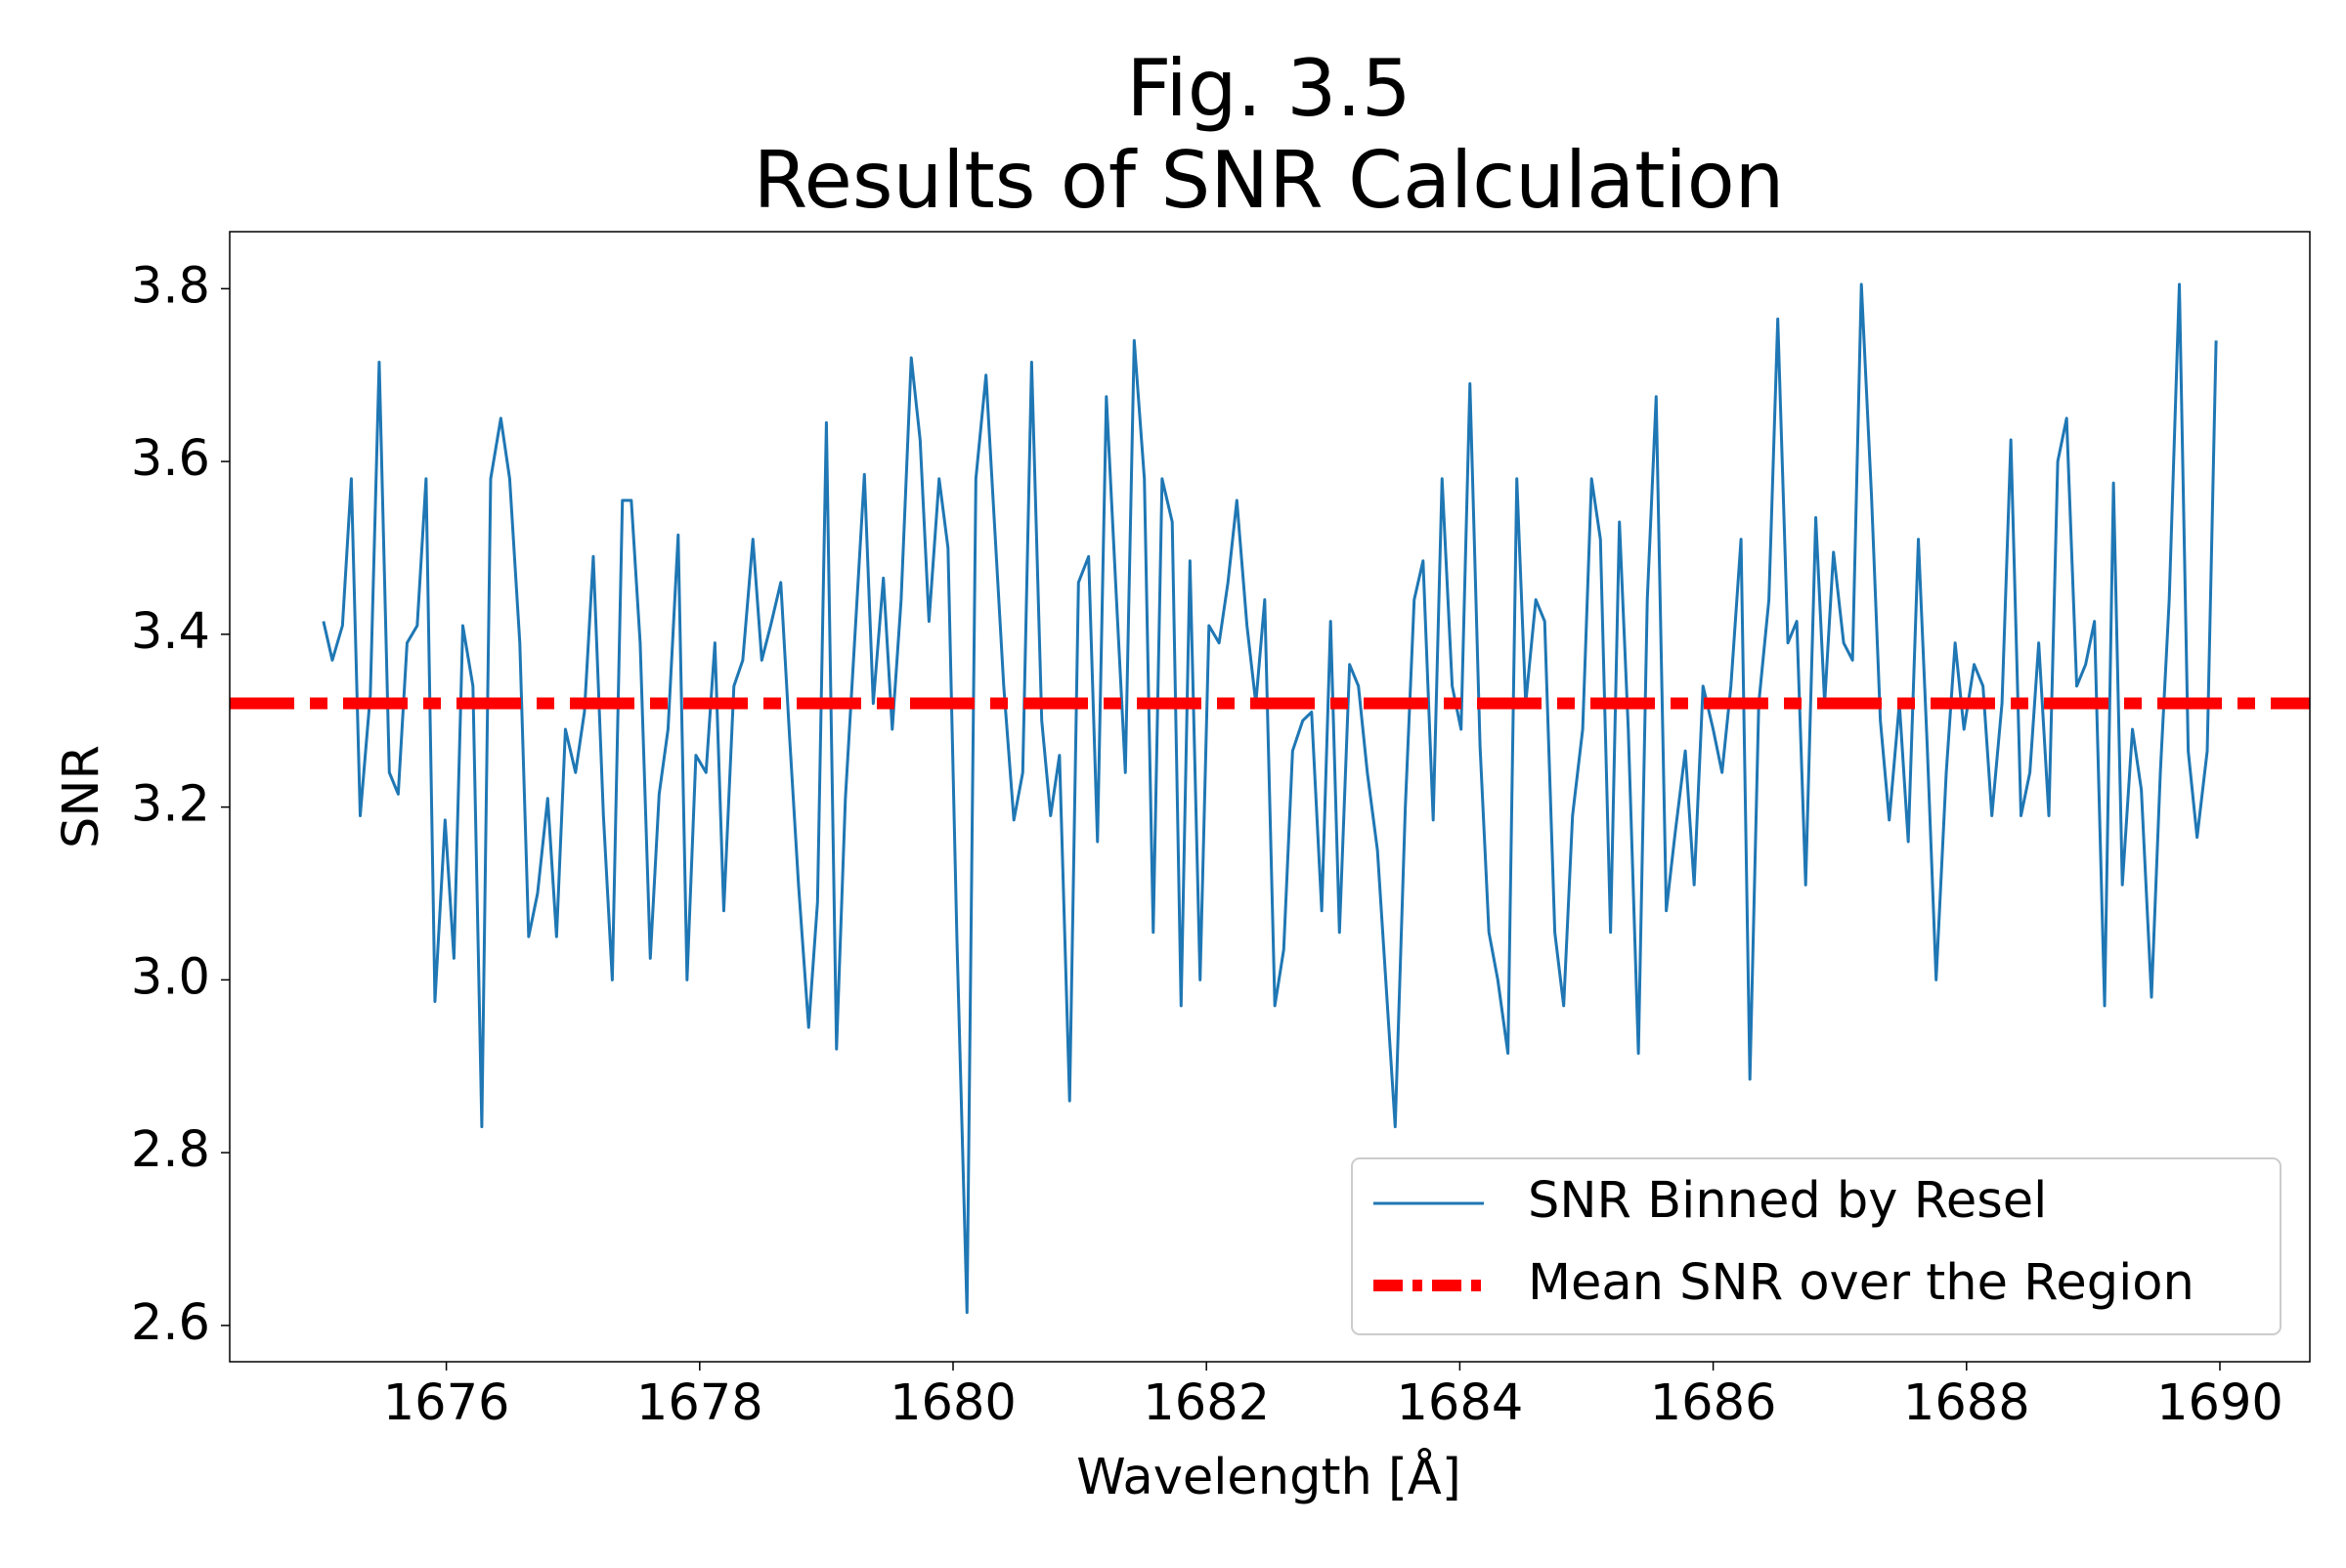 The height and width of the screenshot is (1568, 2346). What do you see at coordinates (1787, 1201) in the screenshot?
I see `legend-label: SNR Binned by Resel` at bounding box center [1787, 1201].